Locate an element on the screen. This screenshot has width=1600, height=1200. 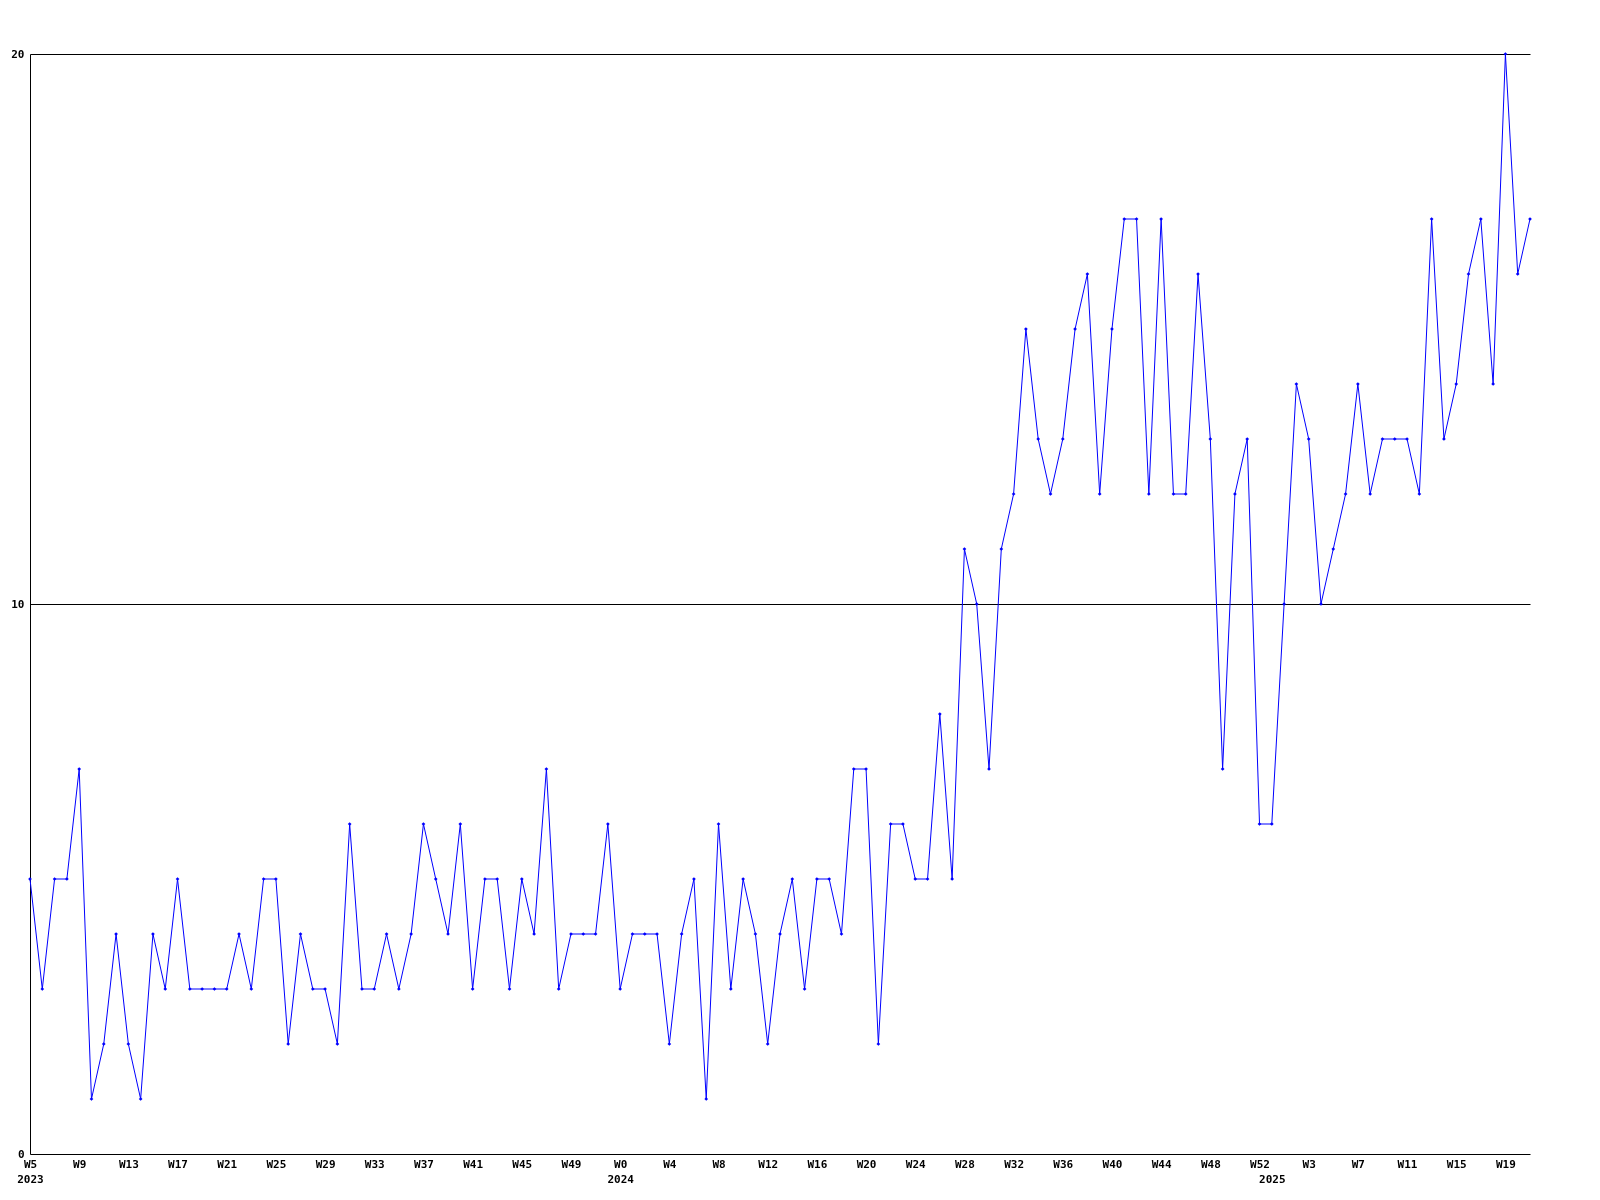
y-tick-label: 10 is located at coordinates (18, 604).